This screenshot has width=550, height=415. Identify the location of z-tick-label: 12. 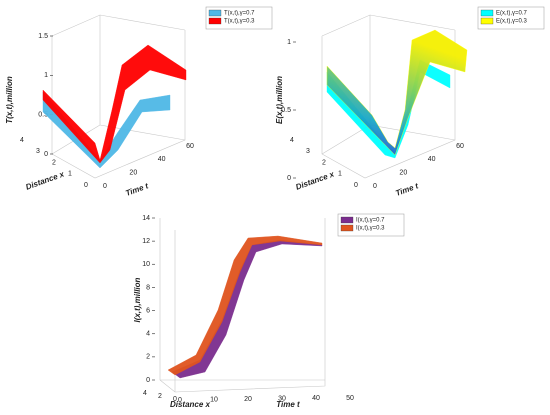
(146, 241).